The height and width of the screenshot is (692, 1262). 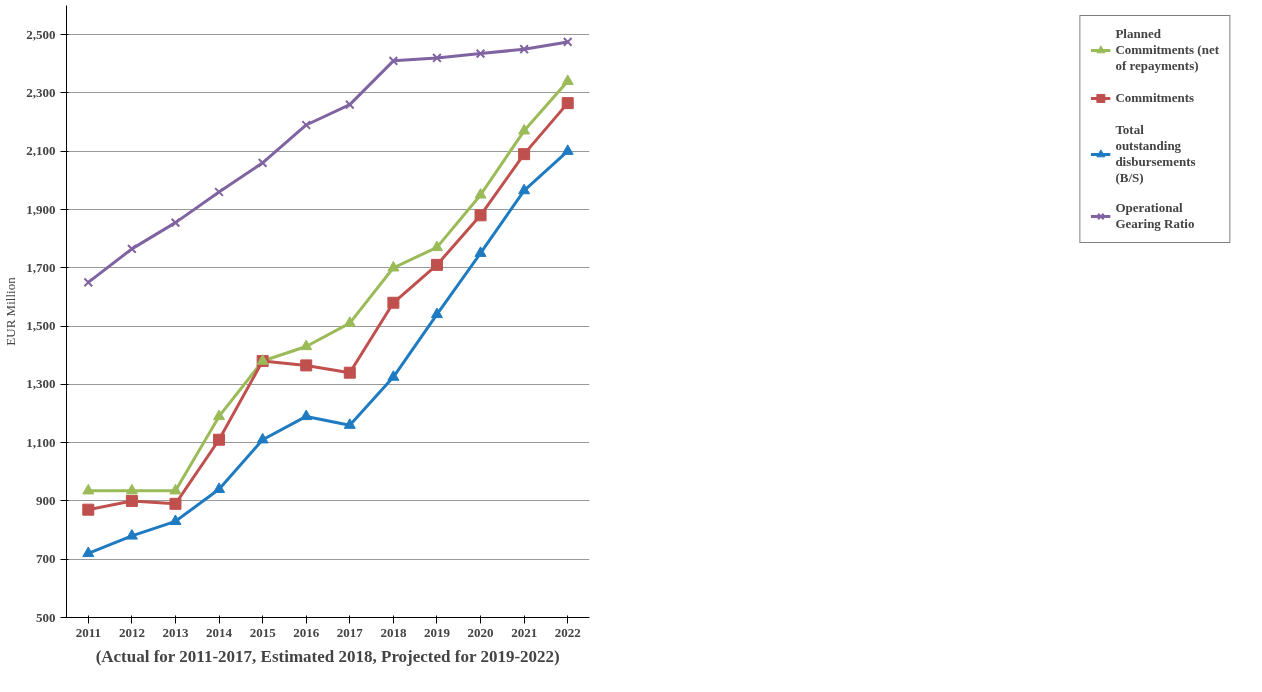 I want to click on y-tick-label: 1,100, so click(x=41, y=442).